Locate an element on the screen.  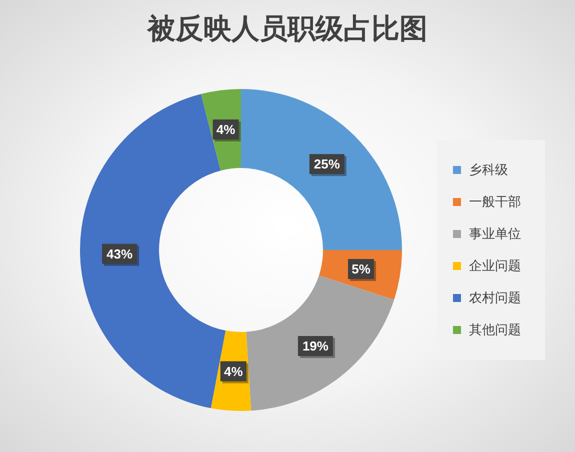
data-label: 43% is located at coordinates (120, 254).